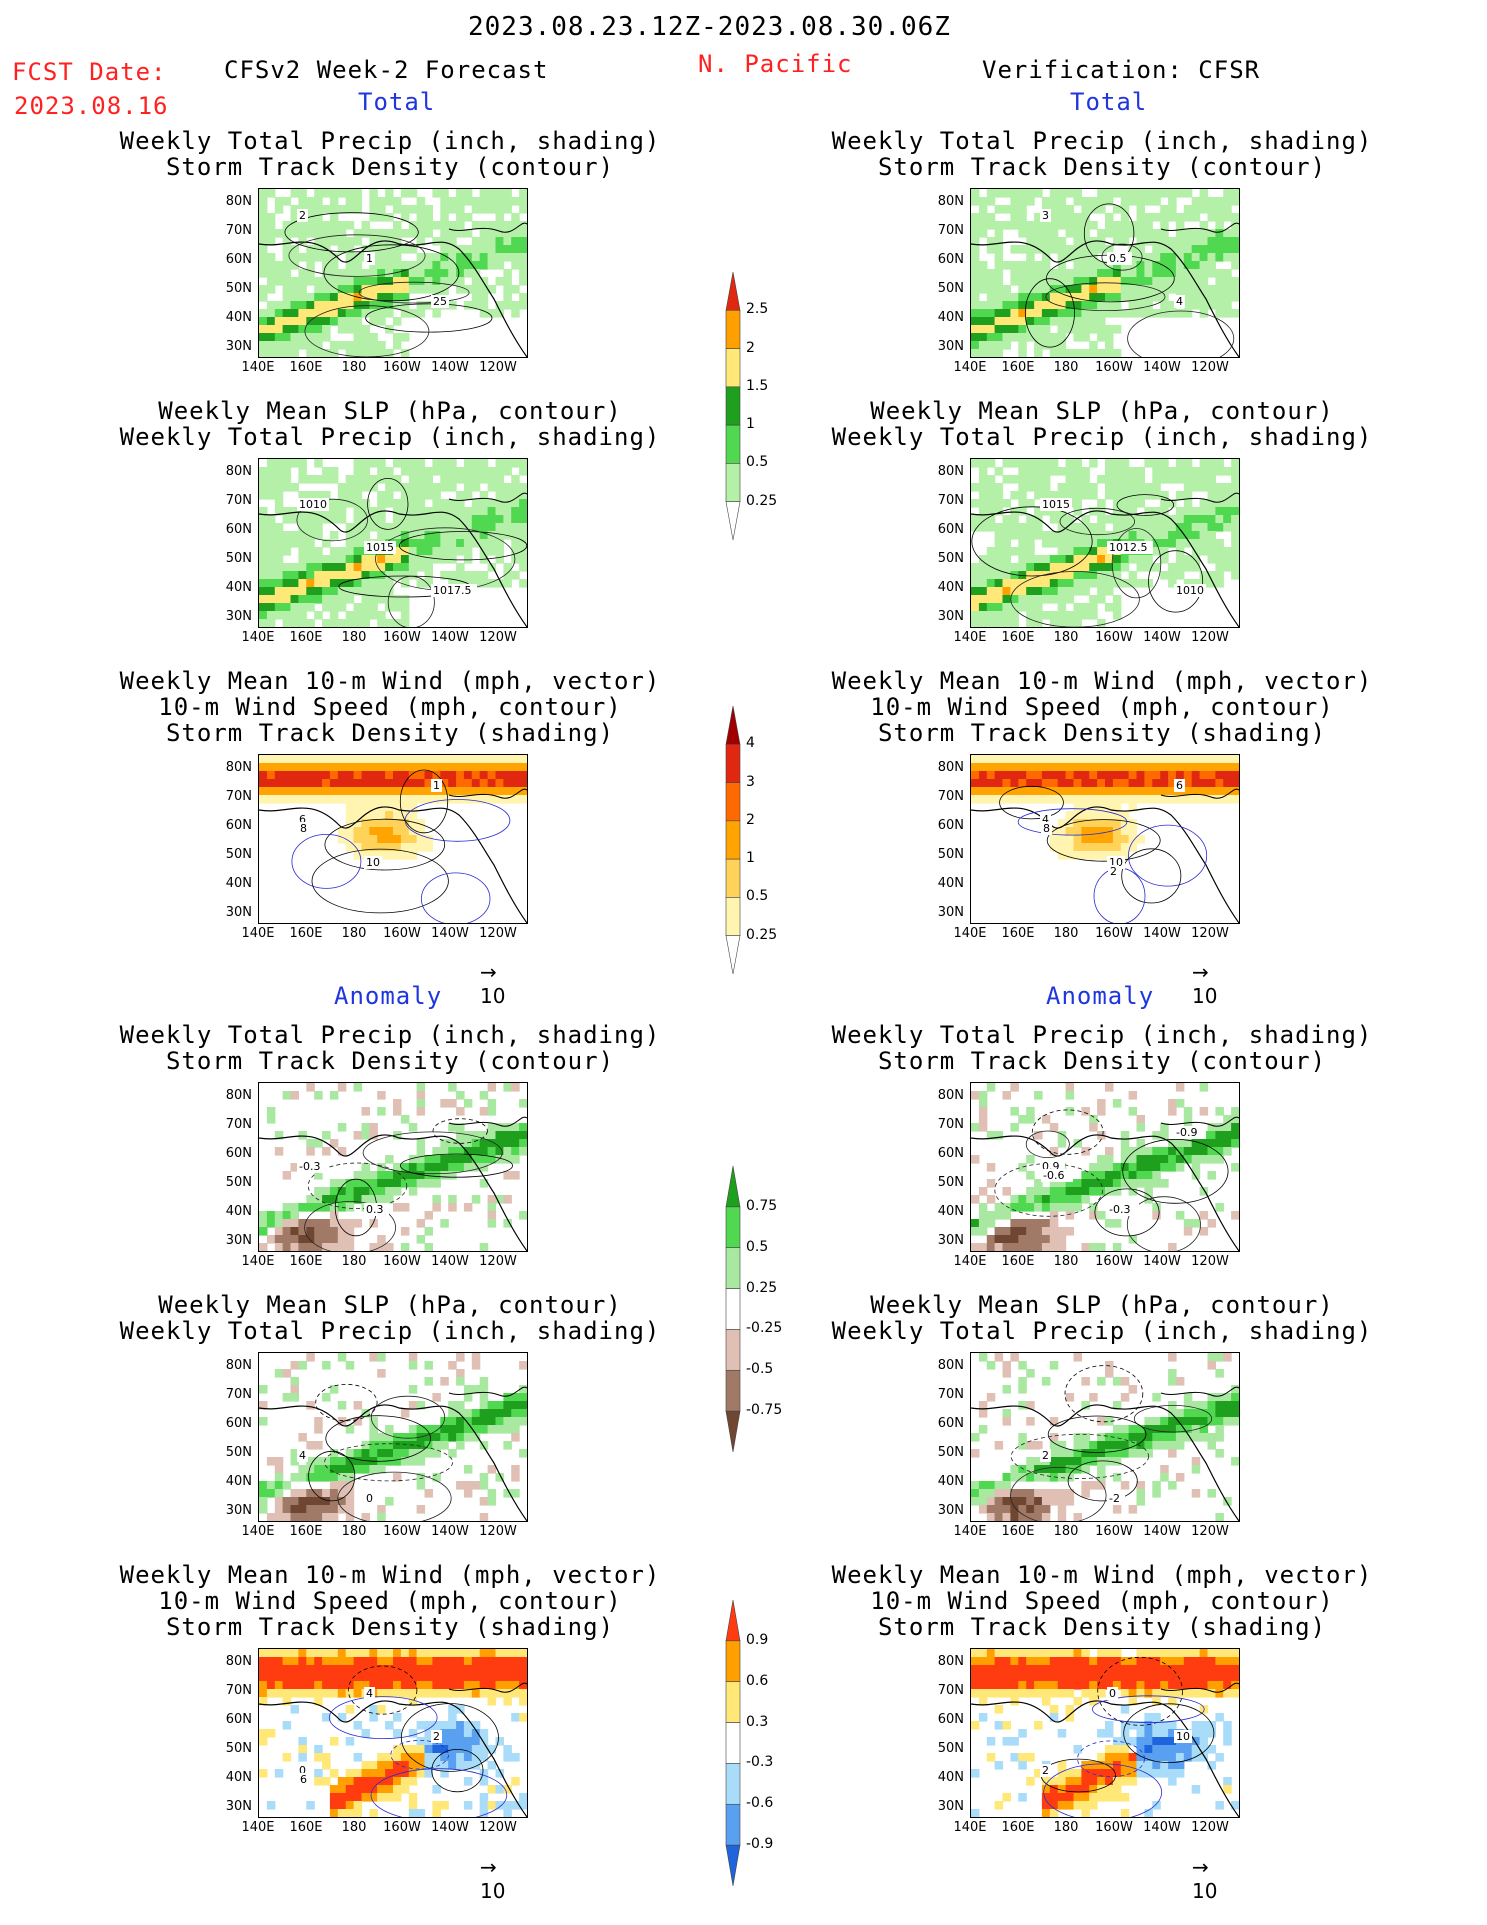  What do you see at coordinates (762, 934) in the screenshot?
I see `colorbar-tick-label: 0.25` at bounding box center [762, 934].